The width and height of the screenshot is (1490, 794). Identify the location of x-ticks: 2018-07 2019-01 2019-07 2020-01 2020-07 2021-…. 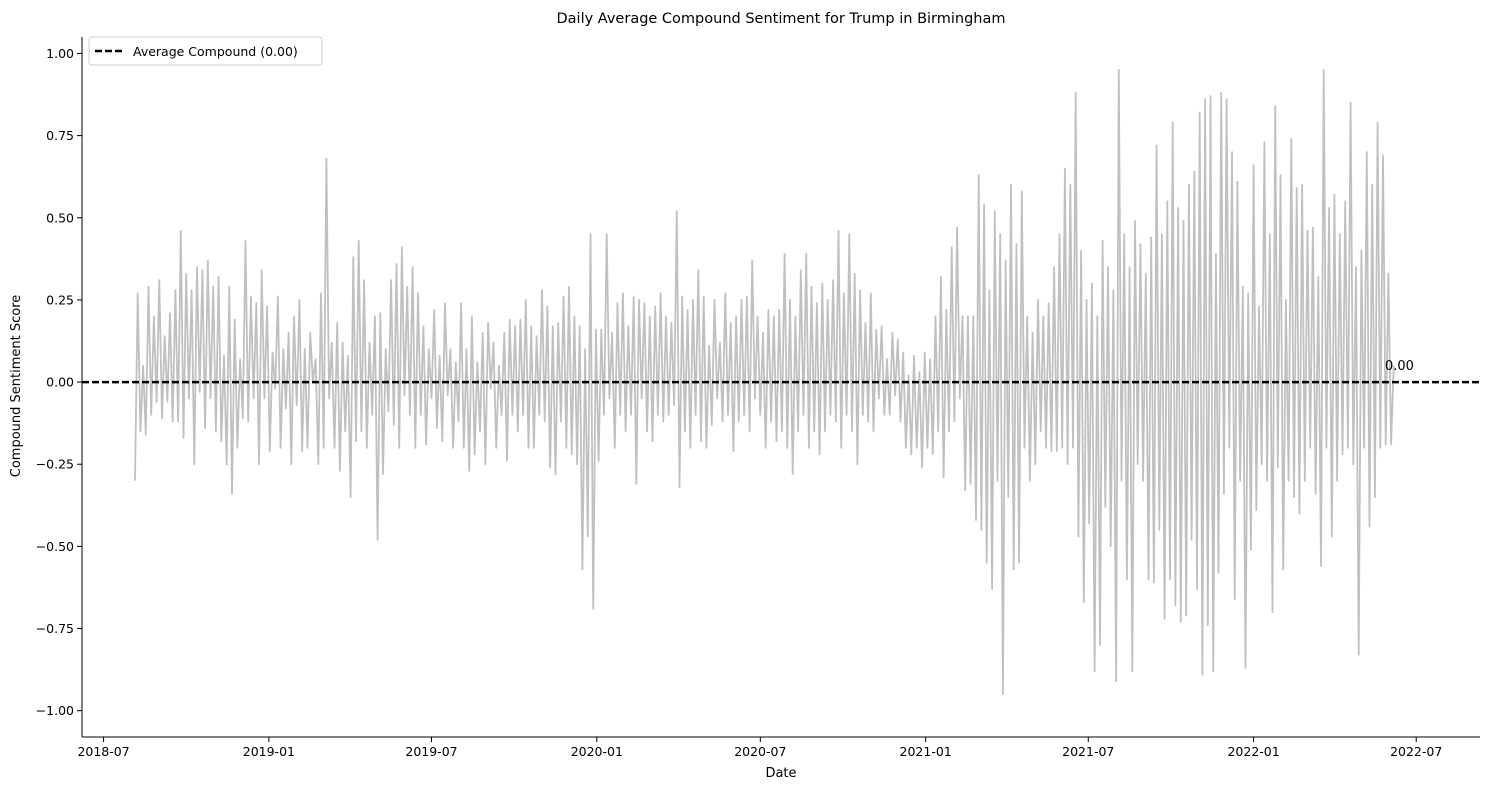
(759, 748).